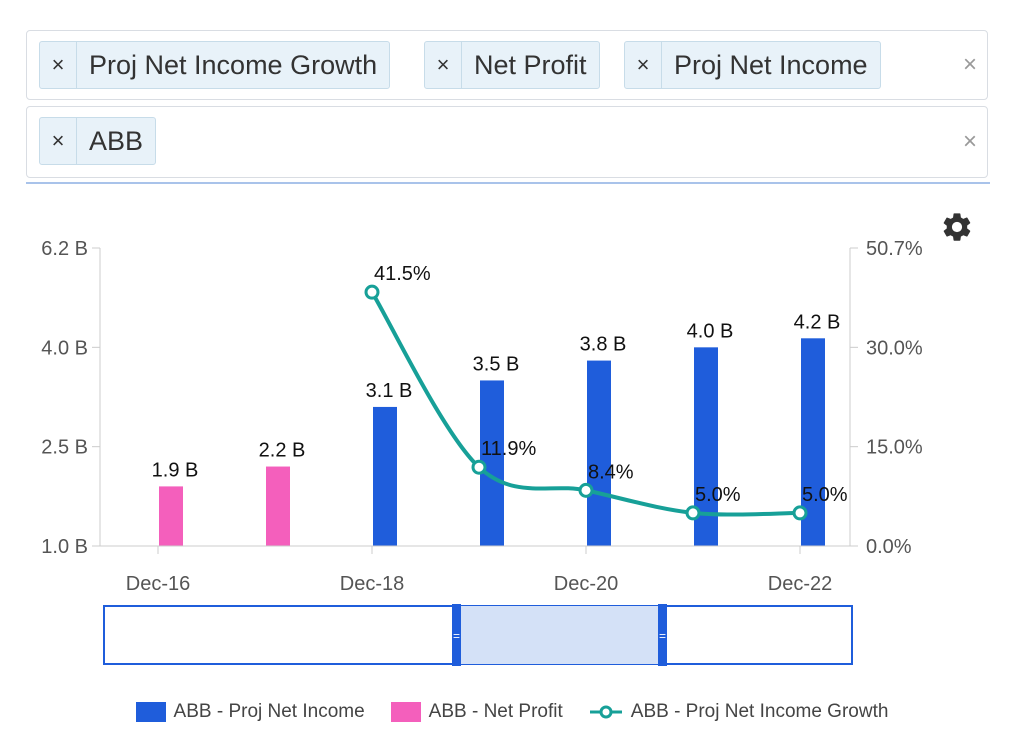 Image resolution: width=1024 pixels, height=755 pixels. I want to click on range-handle-left-grip-icon: =, so click(456, 636).